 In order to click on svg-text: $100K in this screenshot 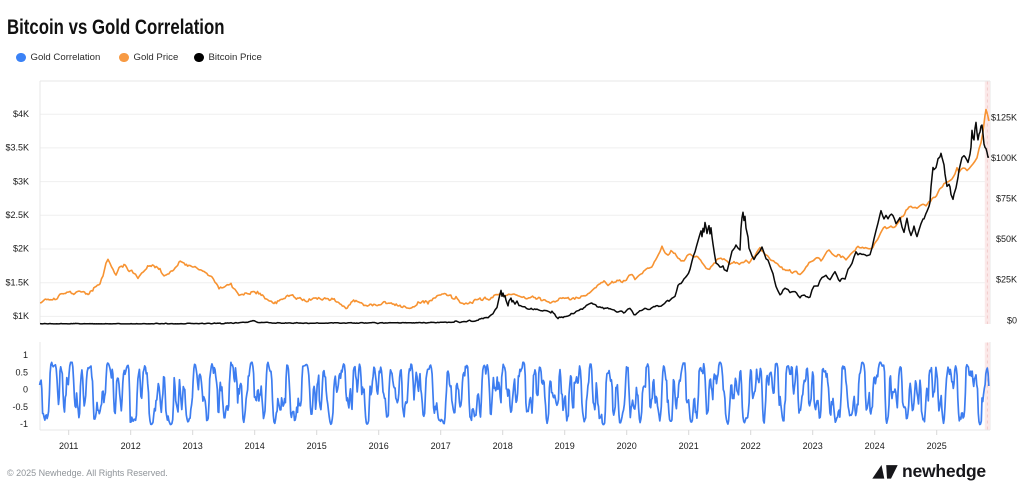, I will do `click(1004, 158)`.